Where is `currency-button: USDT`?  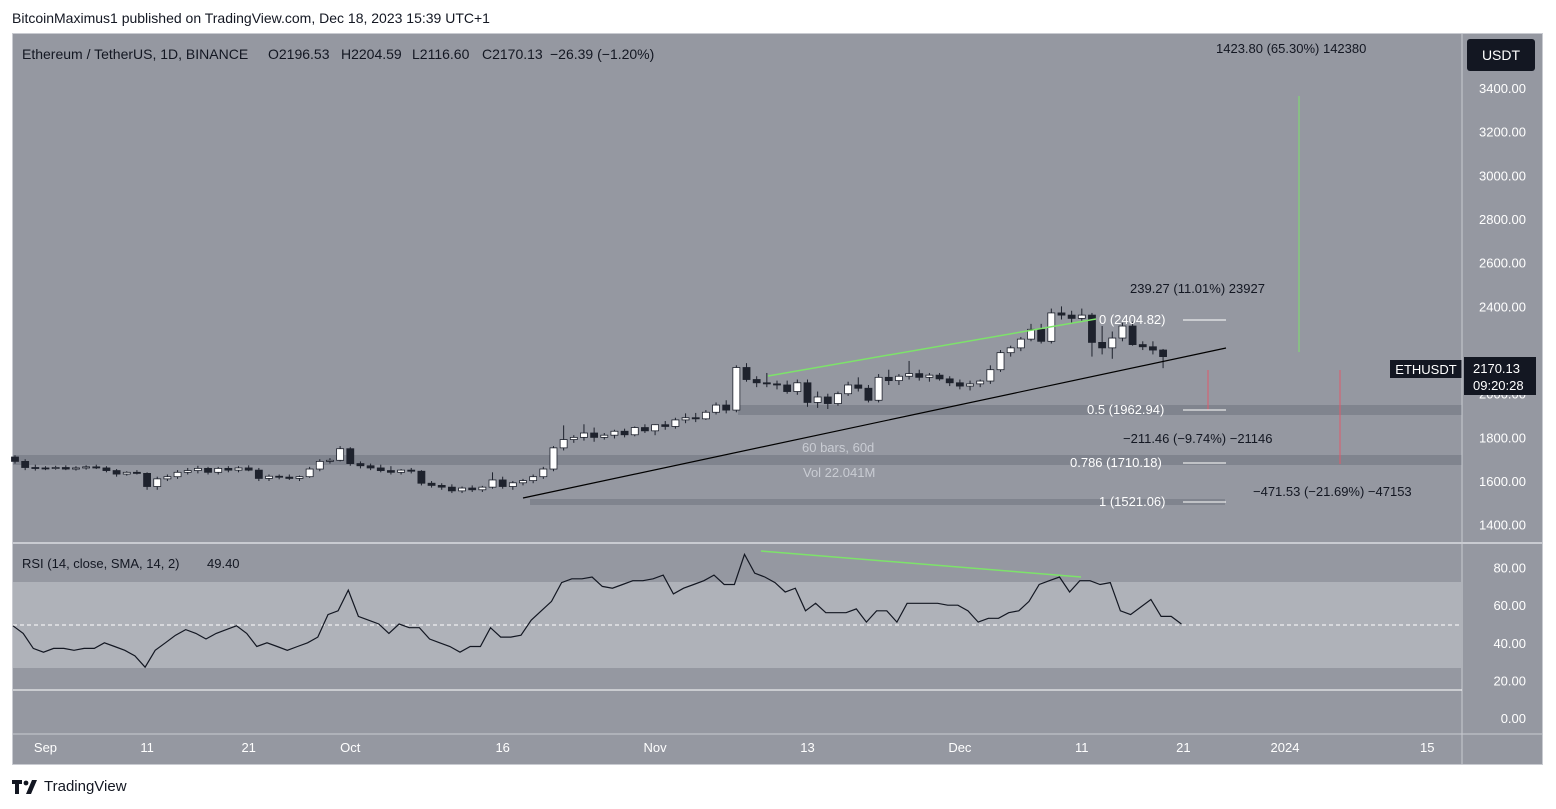 currency-button: USDT is located at coordinates (1501, 55).